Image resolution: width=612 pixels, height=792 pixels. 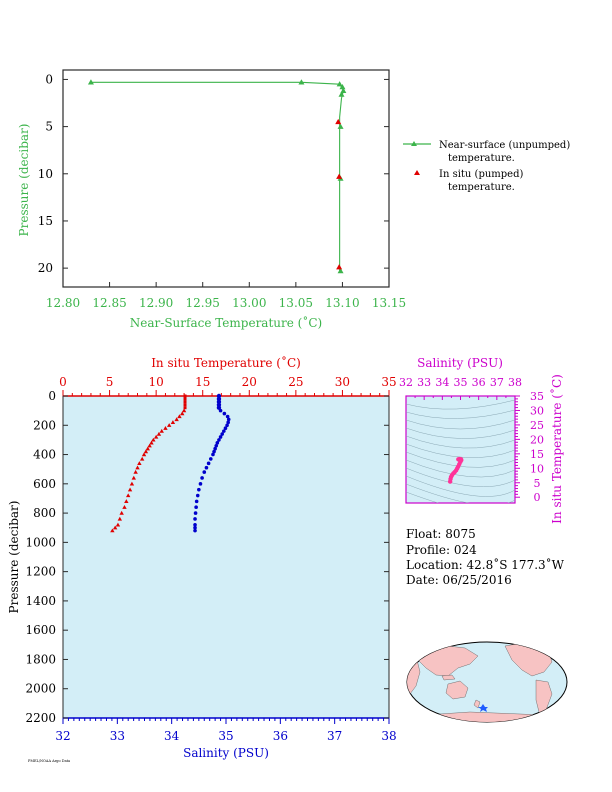 I want to click on salinity-tick-label: 33, so click(x=117, y=736).